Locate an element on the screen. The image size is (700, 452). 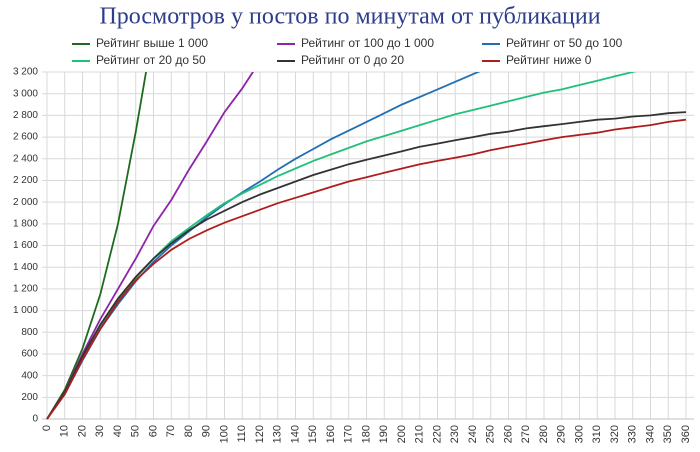
x-tick-label: 70 is located at coordinates (171, 431).